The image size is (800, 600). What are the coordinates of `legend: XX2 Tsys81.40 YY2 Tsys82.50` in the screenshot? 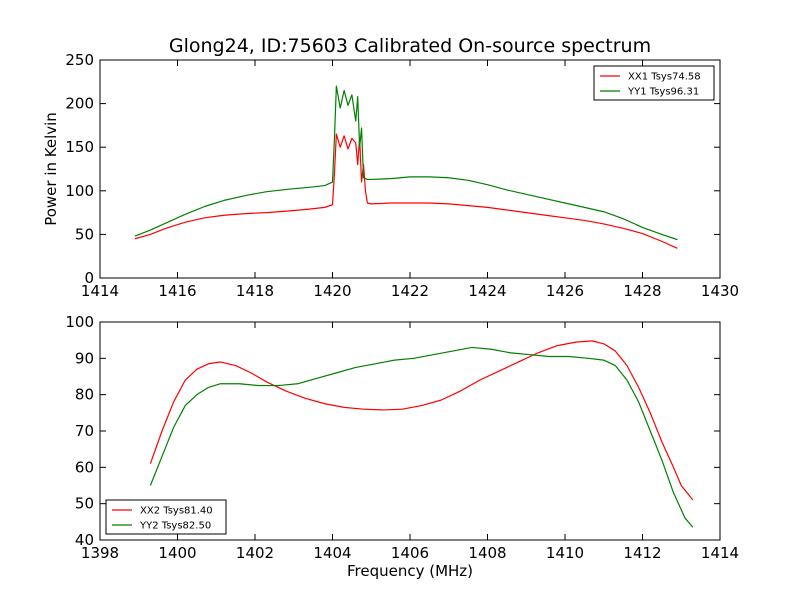 It's located at (166, 517).